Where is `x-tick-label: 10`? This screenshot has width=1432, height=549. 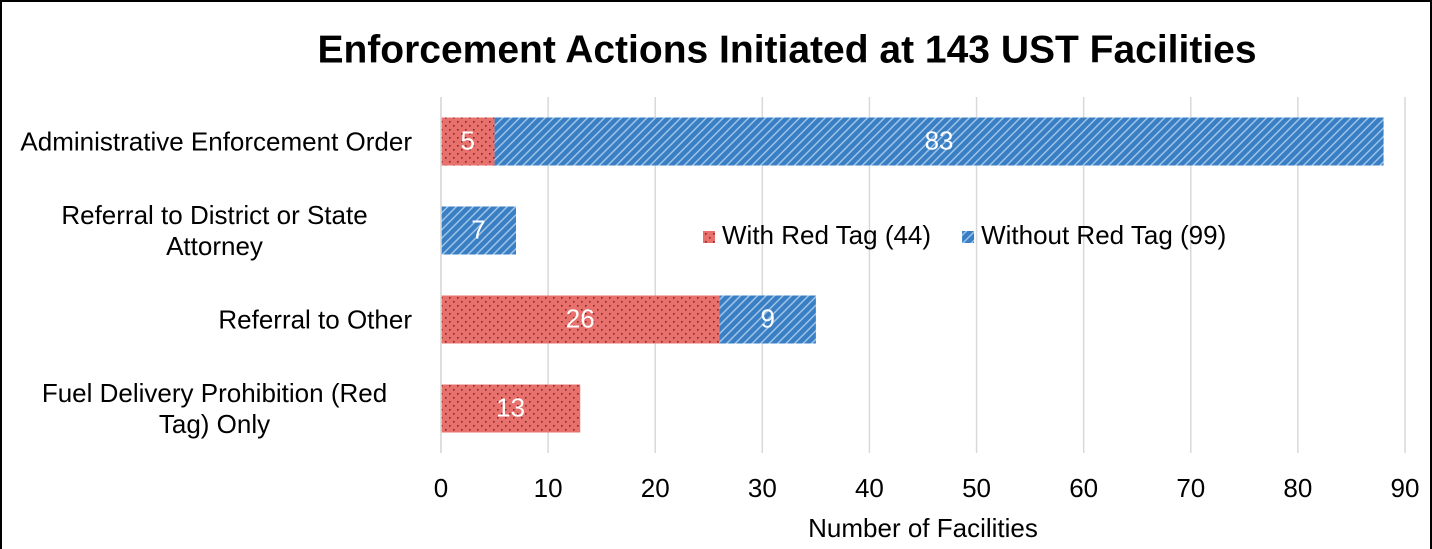
x-tick-label: 10 is located at coordinates (548, 488).